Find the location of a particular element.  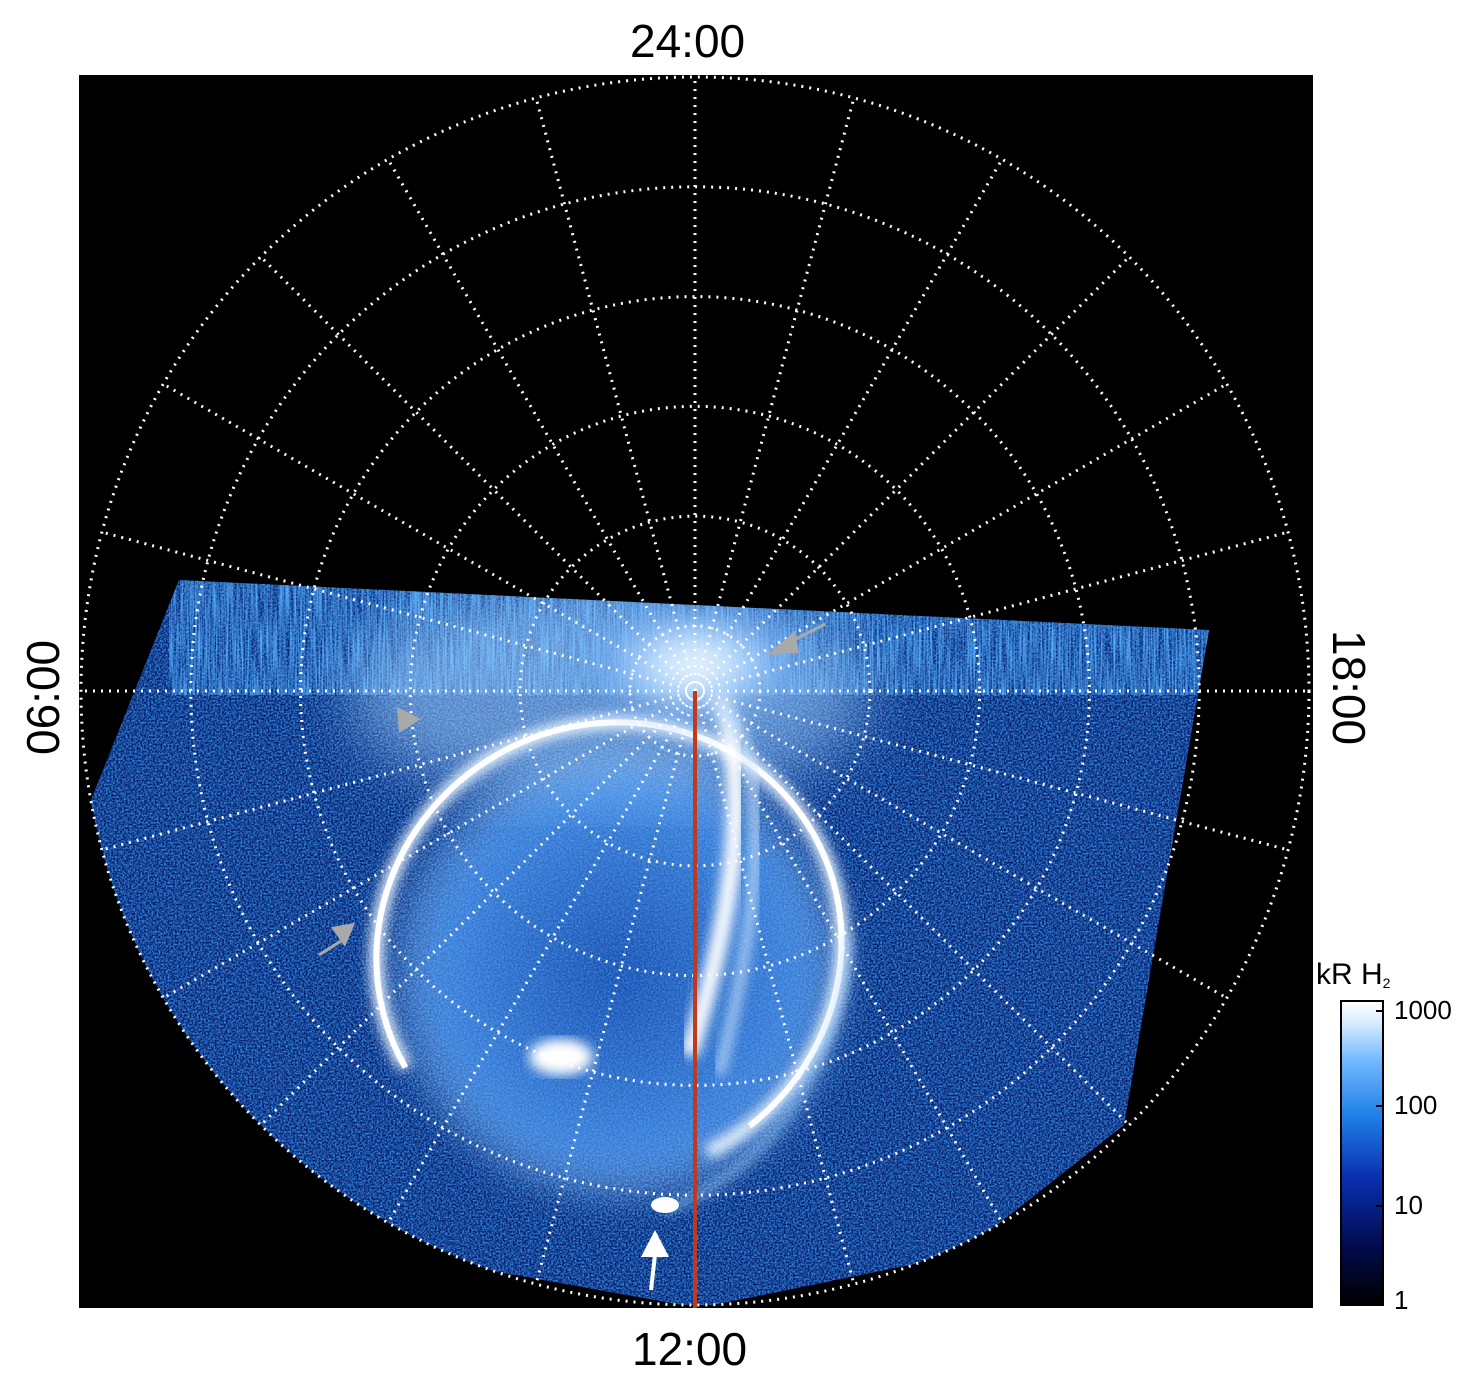

hour-label-06: 06:00 is located at coordinates (43, 697).